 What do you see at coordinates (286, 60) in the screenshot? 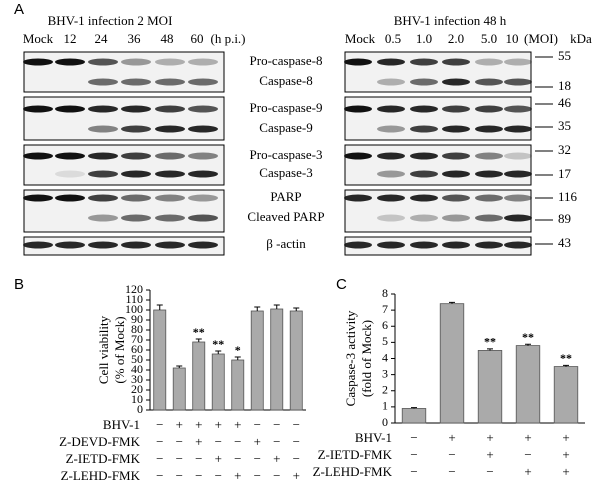
I see `protein-label: Pro-caspase-8` at bounding box center [286, 60].